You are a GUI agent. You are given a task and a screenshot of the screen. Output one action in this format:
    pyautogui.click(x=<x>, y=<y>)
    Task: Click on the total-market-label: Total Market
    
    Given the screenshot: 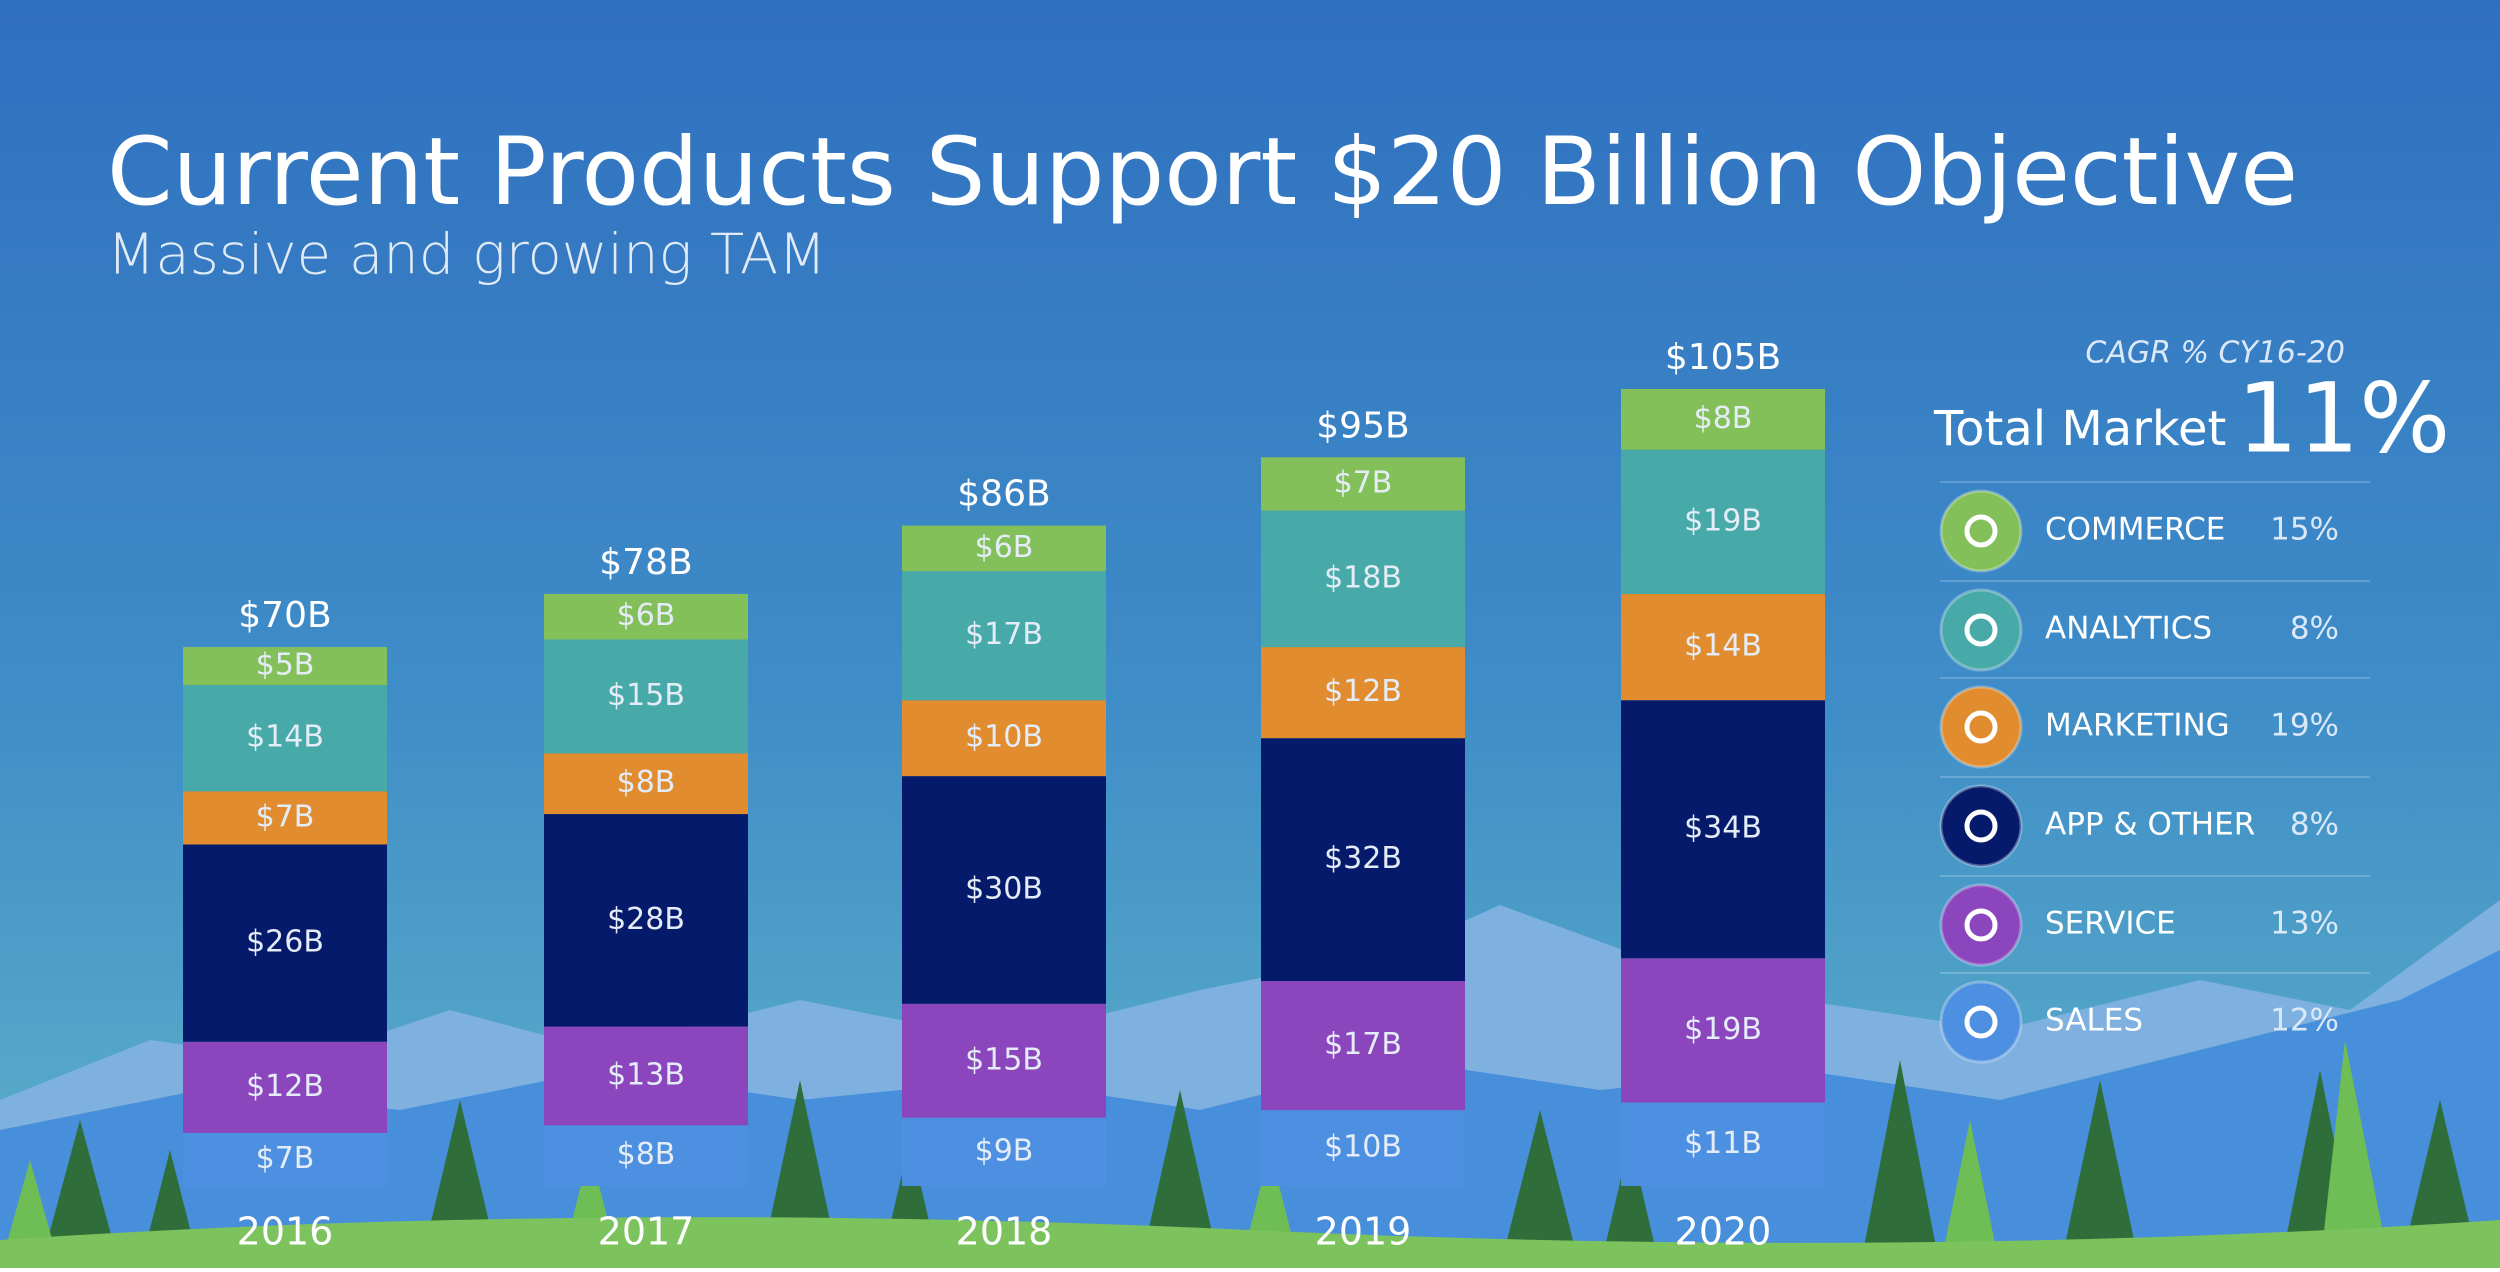 What is the action you would take?
    pyautogui.click(x=2079, y=429)
    